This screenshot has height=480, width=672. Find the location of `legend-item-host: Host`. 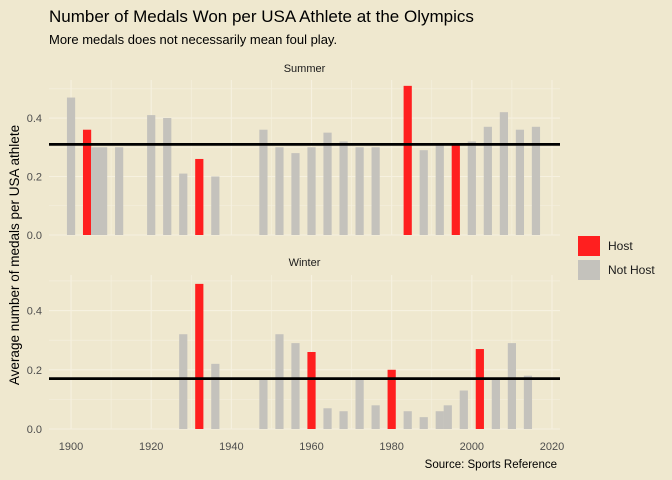

legend-item-host: Host is located at coordinates (616, 246).